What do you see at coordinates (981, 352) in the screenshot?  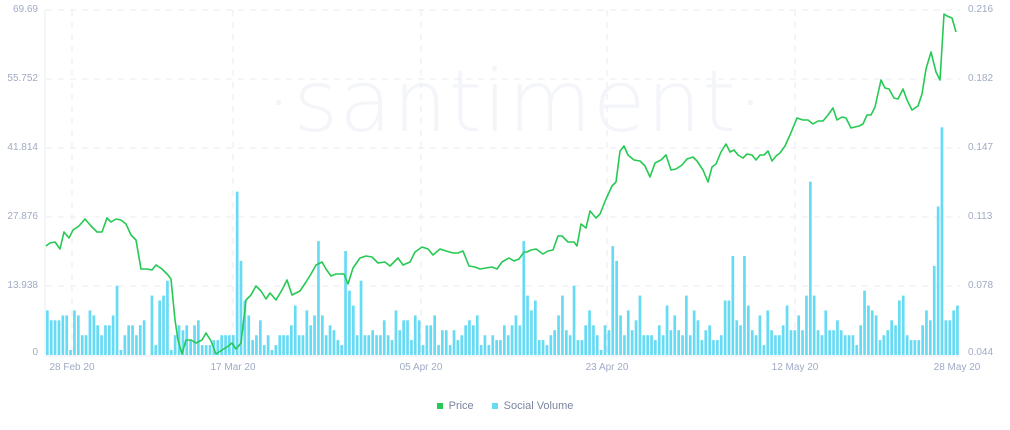 I see `right-axis-tick: 0.044` at bounding box center [981, 352].